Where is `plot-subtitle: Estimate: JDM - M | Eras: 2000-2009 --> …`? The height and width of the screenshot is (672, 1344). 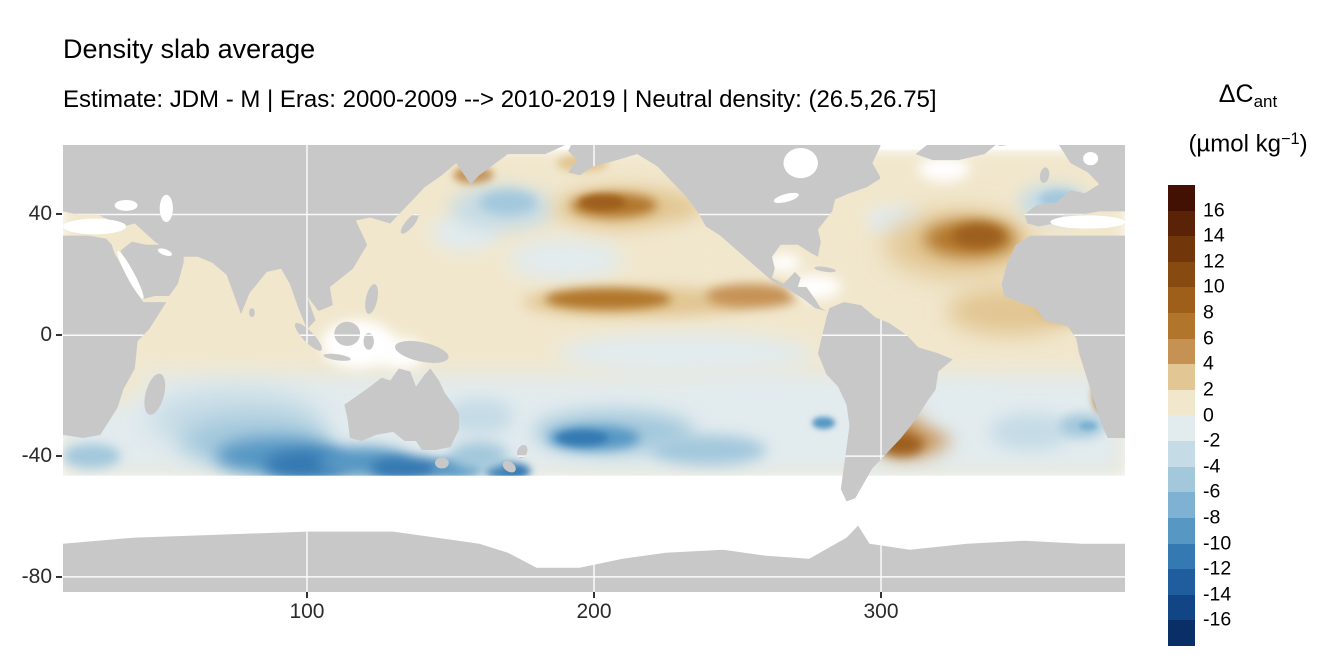
plot-subtitle: Estimate: JDM - M | Eras: 2000-2009 --> … is located at coordinates (500, 99).